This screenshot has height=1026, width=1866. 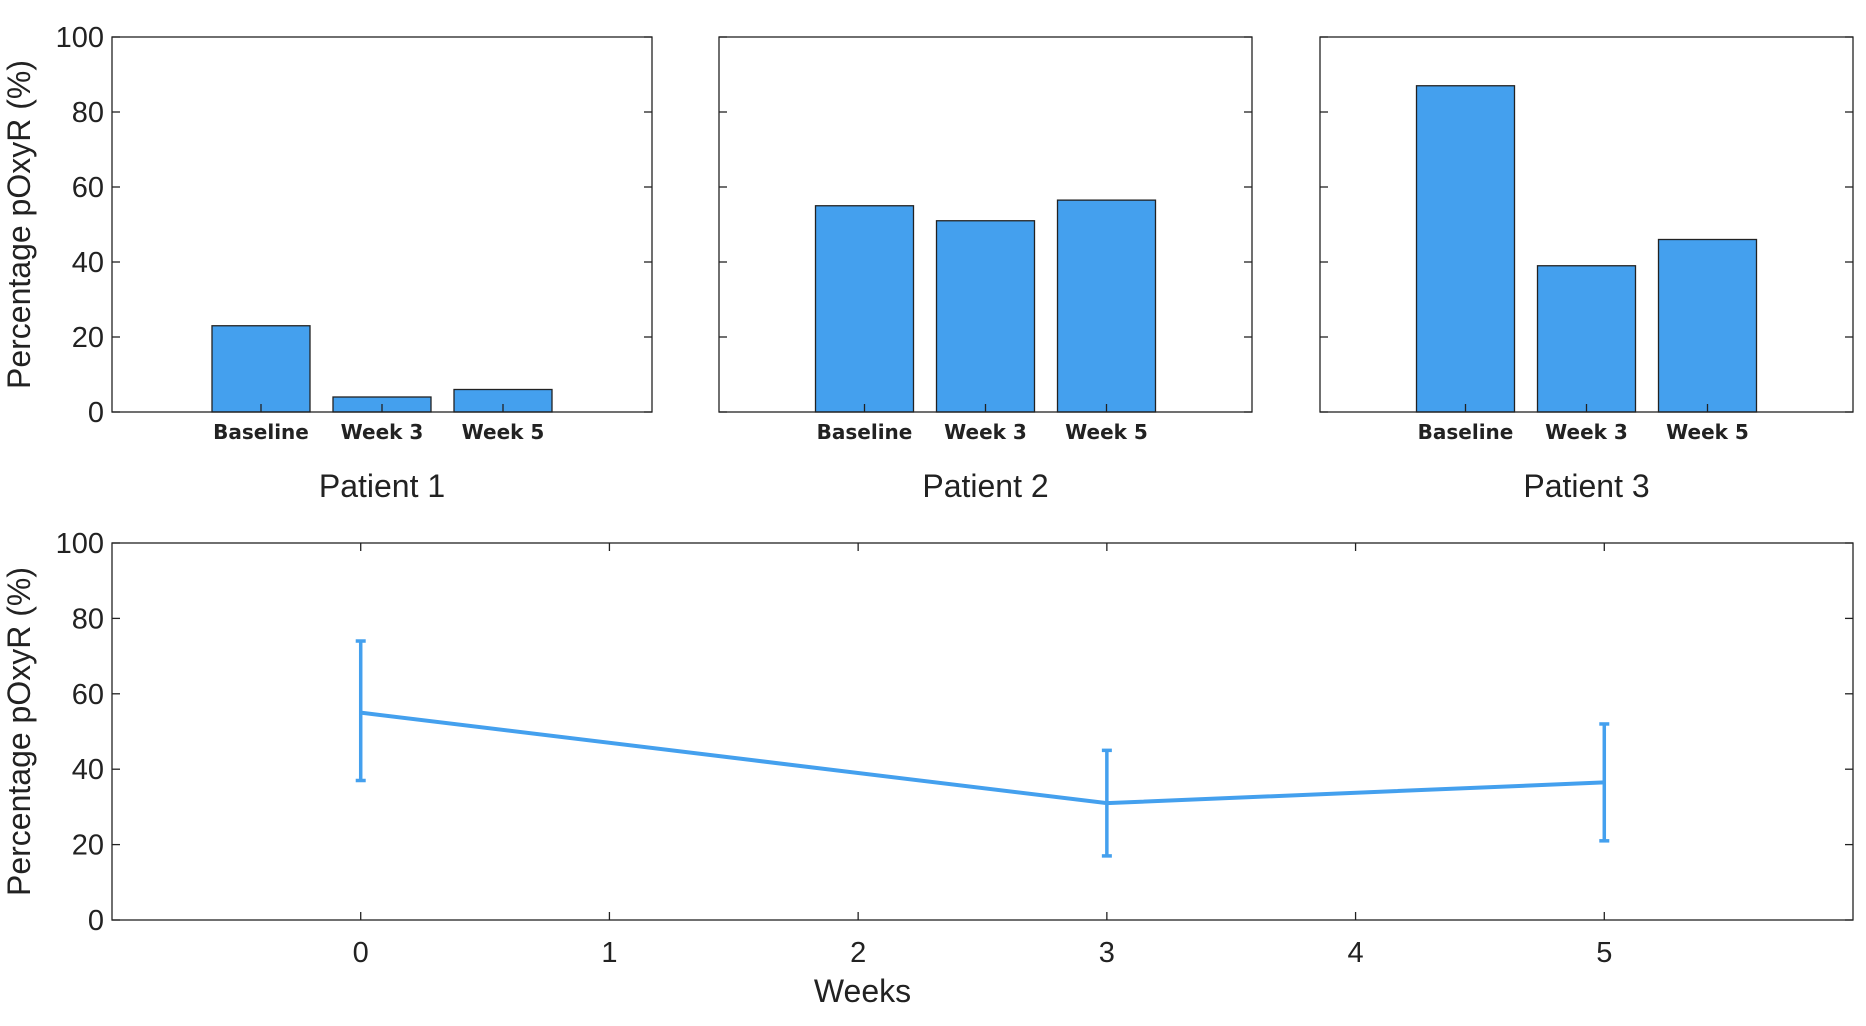 What do you see at coordinates (361, 953) in the screenshot?
I see `x-tick-label: 0` at bounding box center [361, 953].